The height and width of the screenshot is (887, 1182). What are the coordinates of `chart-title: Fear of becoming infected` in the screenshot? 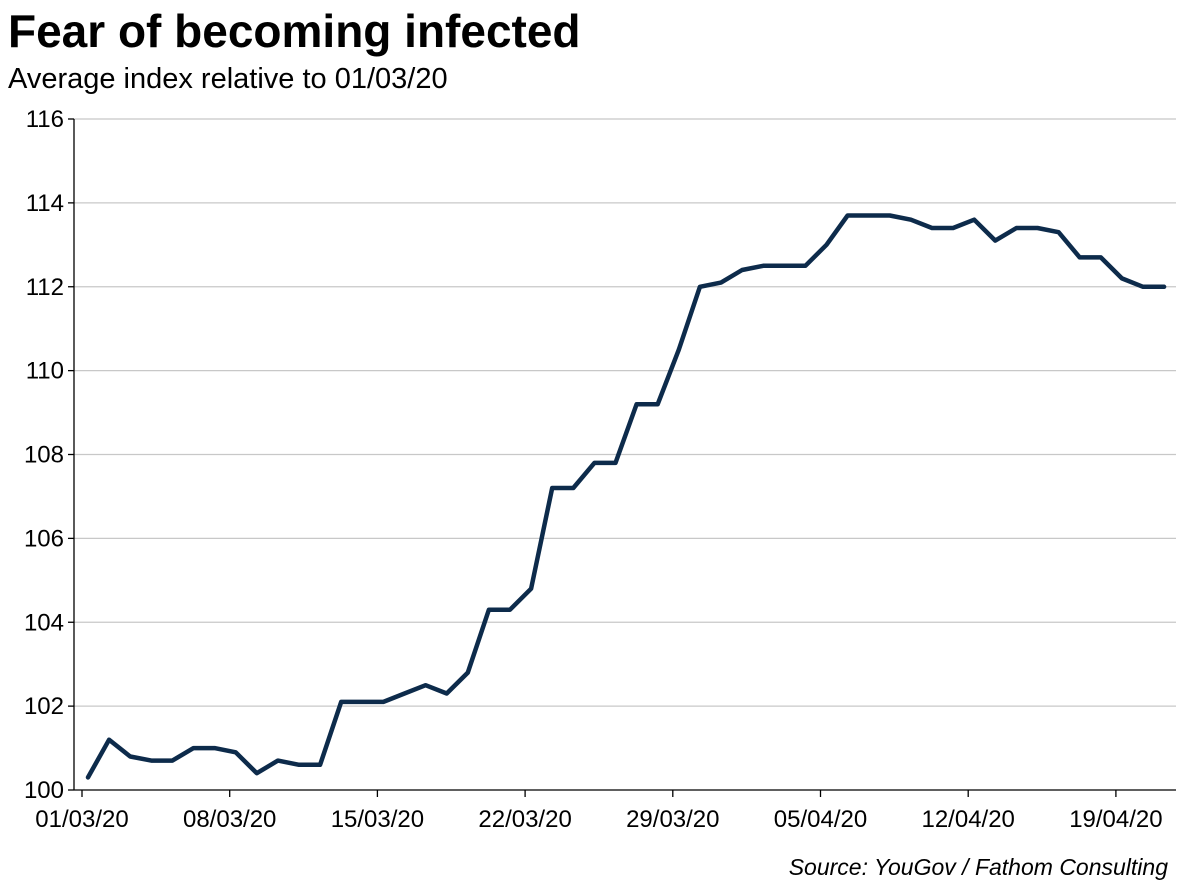 It's located at (294, 31).